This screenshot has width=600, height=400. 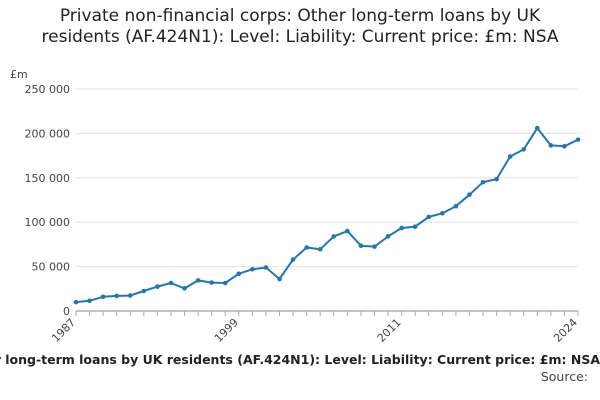 I want to click on y-tick-label: 200 000, so click(x=48, y=133).